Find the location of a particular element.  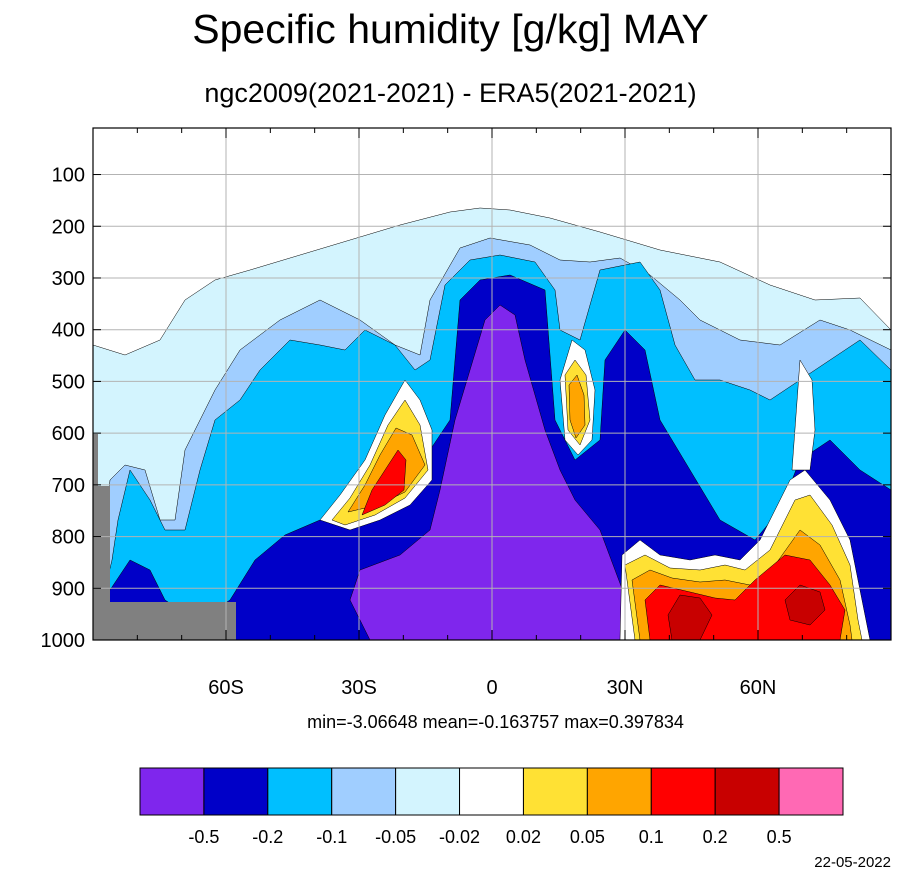

contour-plus-0.5-n-lower-a is located at coordinates (690, 617).